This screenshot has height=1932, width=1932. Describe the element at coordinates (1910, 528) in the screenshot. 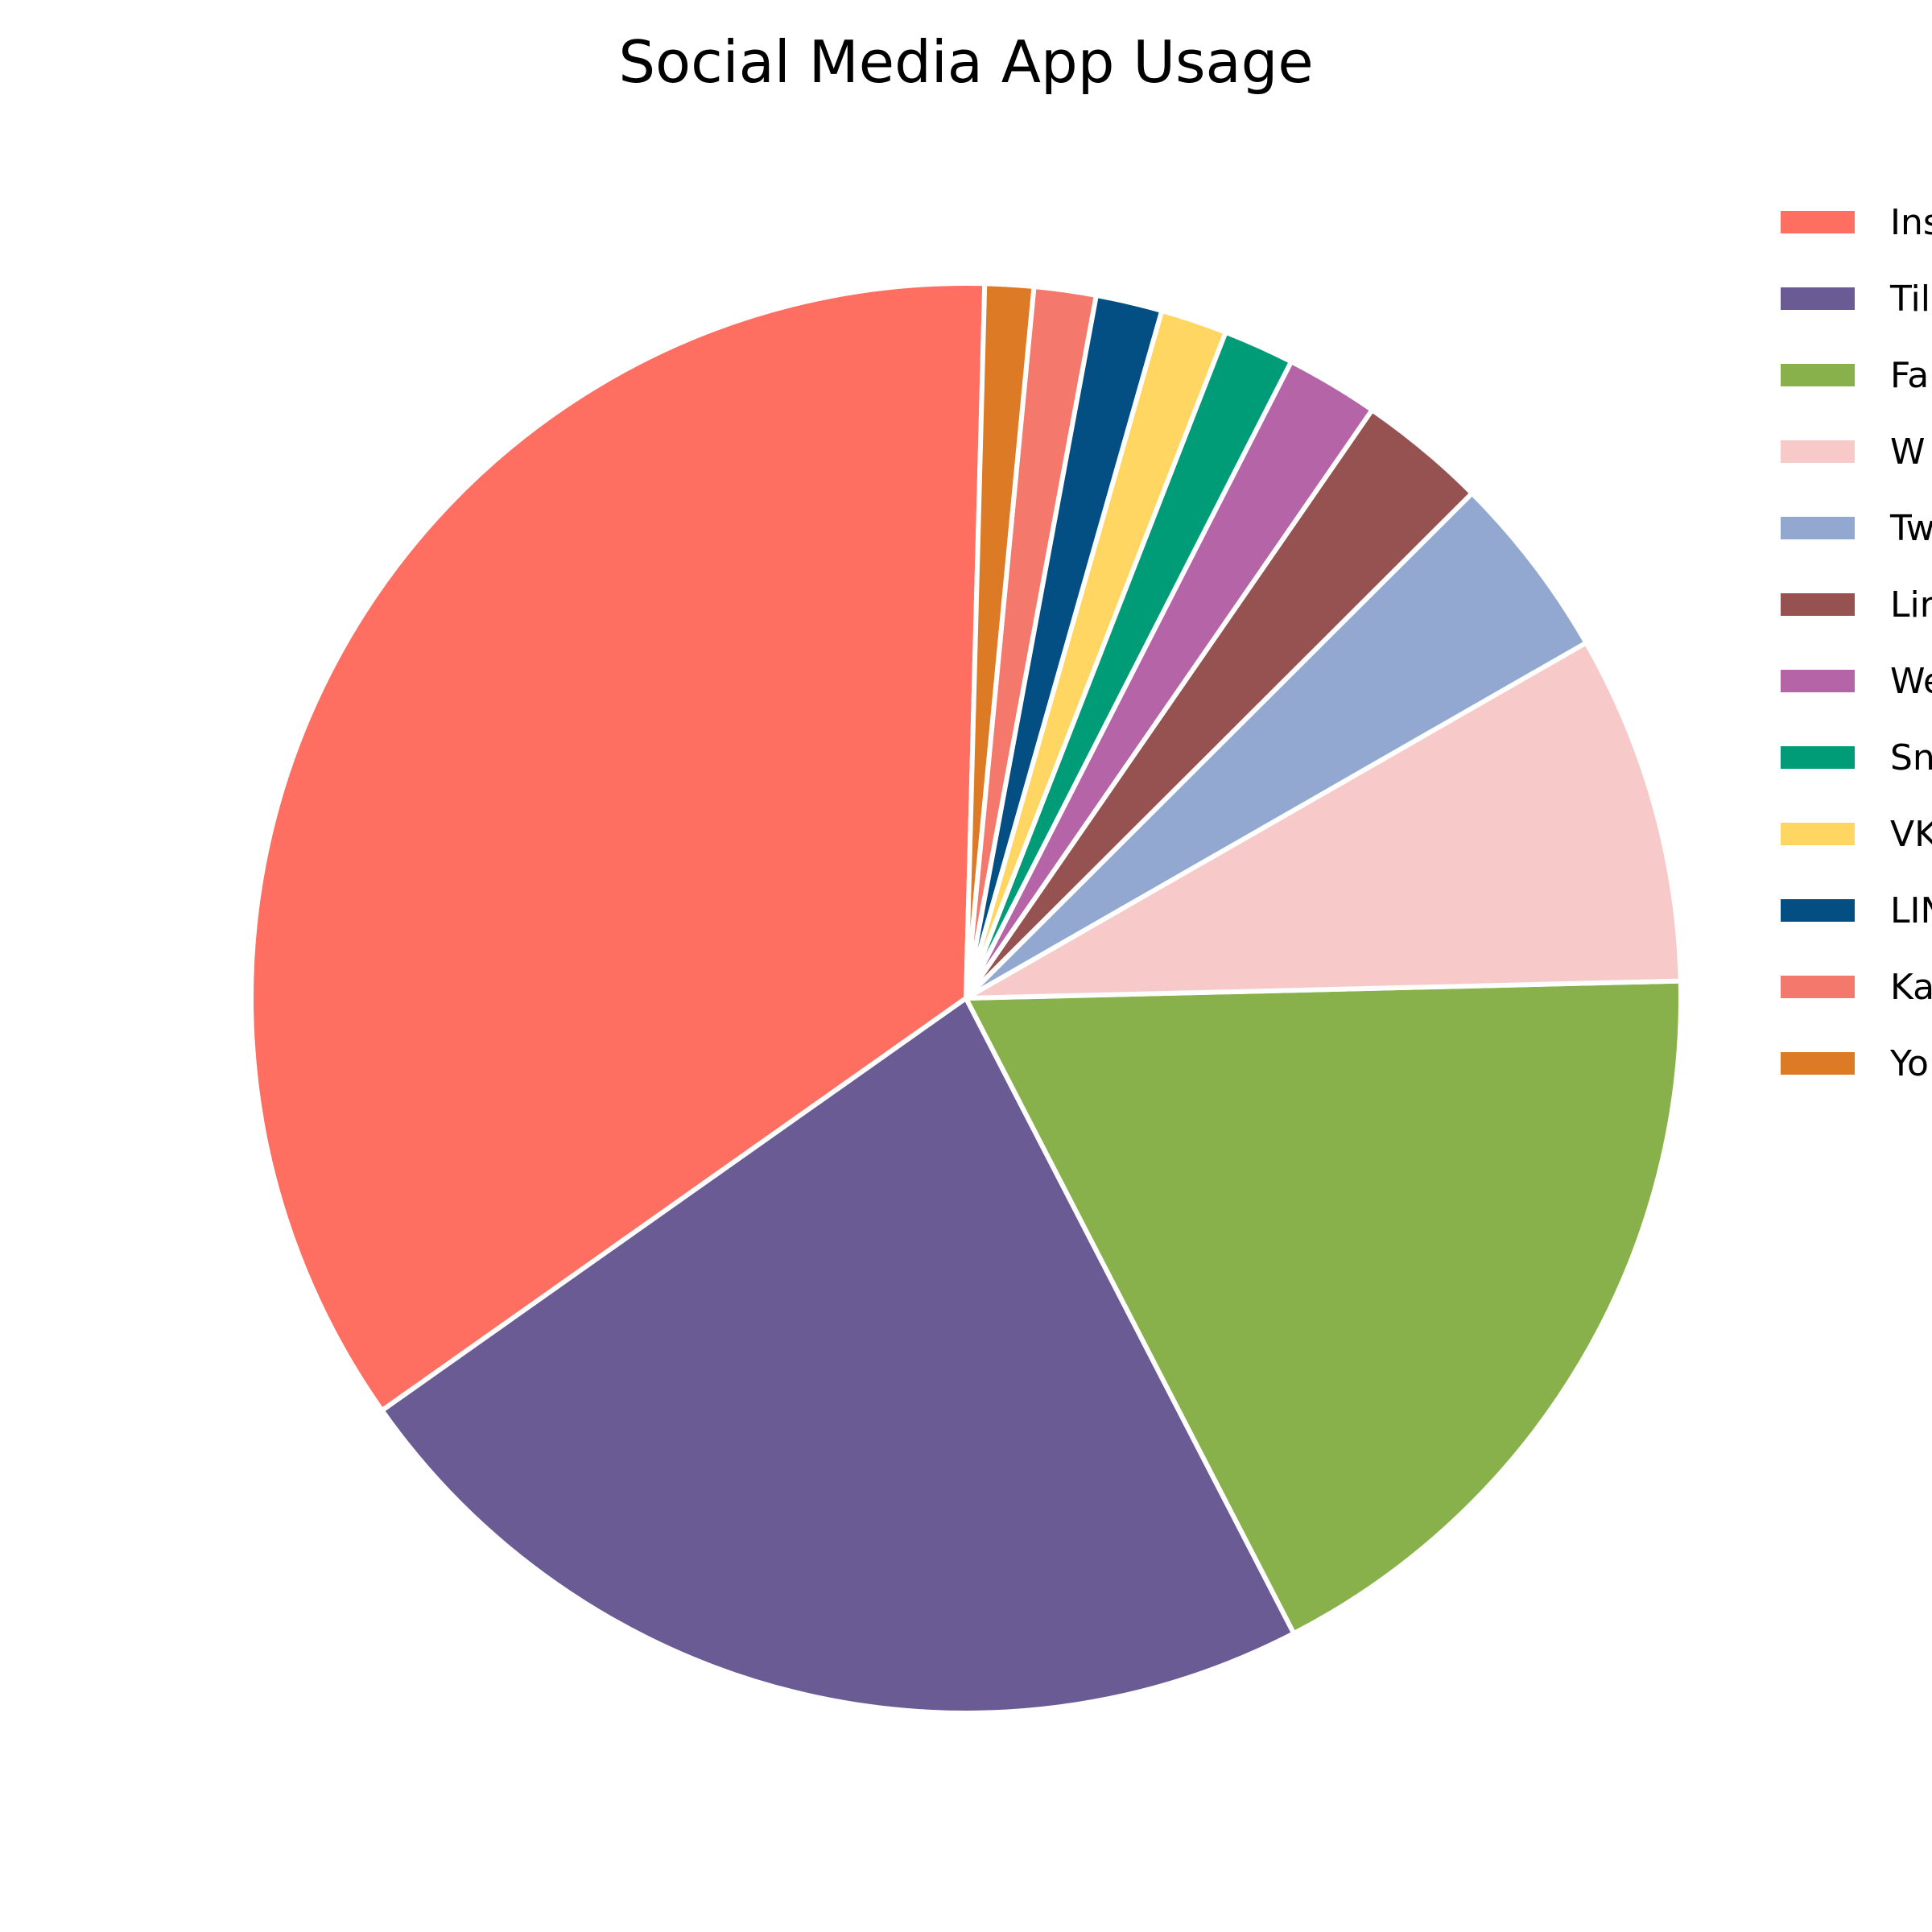

I see `legend-label-twitter: Tw` at that location.